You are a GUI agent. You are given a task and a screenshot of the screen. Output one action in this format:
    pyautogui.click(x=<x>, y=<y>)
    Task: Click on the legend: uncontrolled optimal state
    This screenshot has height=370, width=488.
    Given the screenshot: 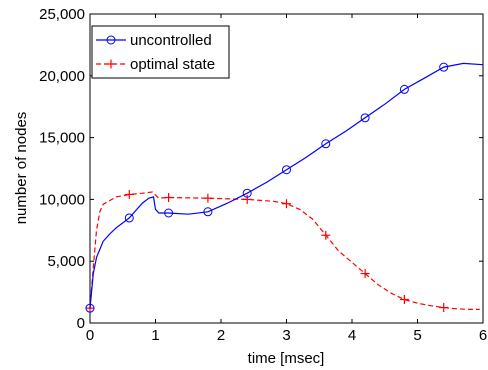 What is the action you would take?
    pyautogui.click(x=160, y=52)
    